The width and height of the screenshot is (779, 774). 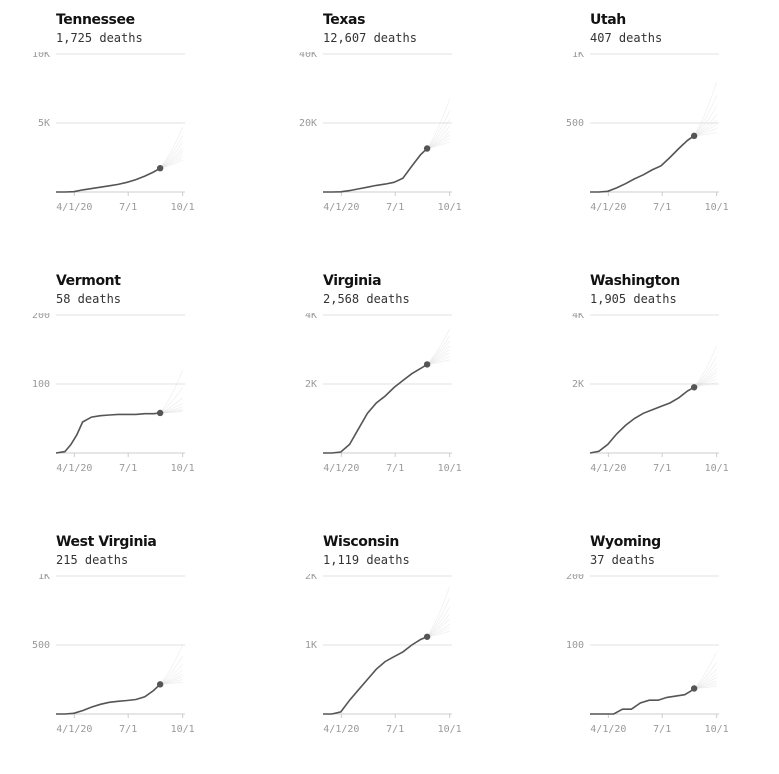 I want to click on y-tick-label: 40K, so click(x=308, y=56).